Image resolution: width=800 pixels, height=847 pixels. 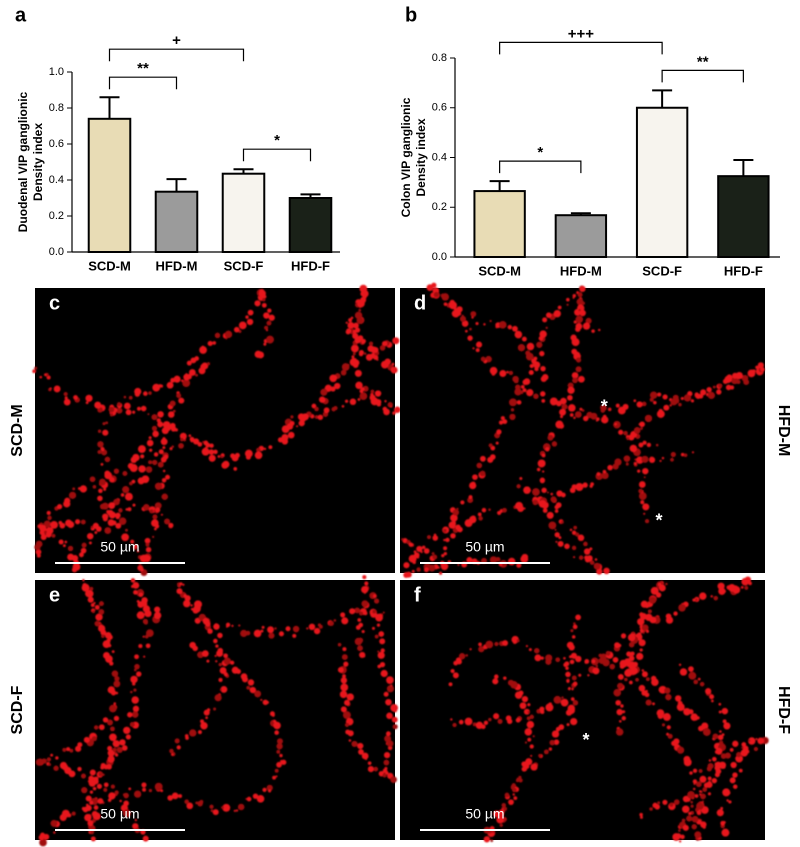 I want to click on x-tick-label: SCD-M, so click(x=499, y=270).